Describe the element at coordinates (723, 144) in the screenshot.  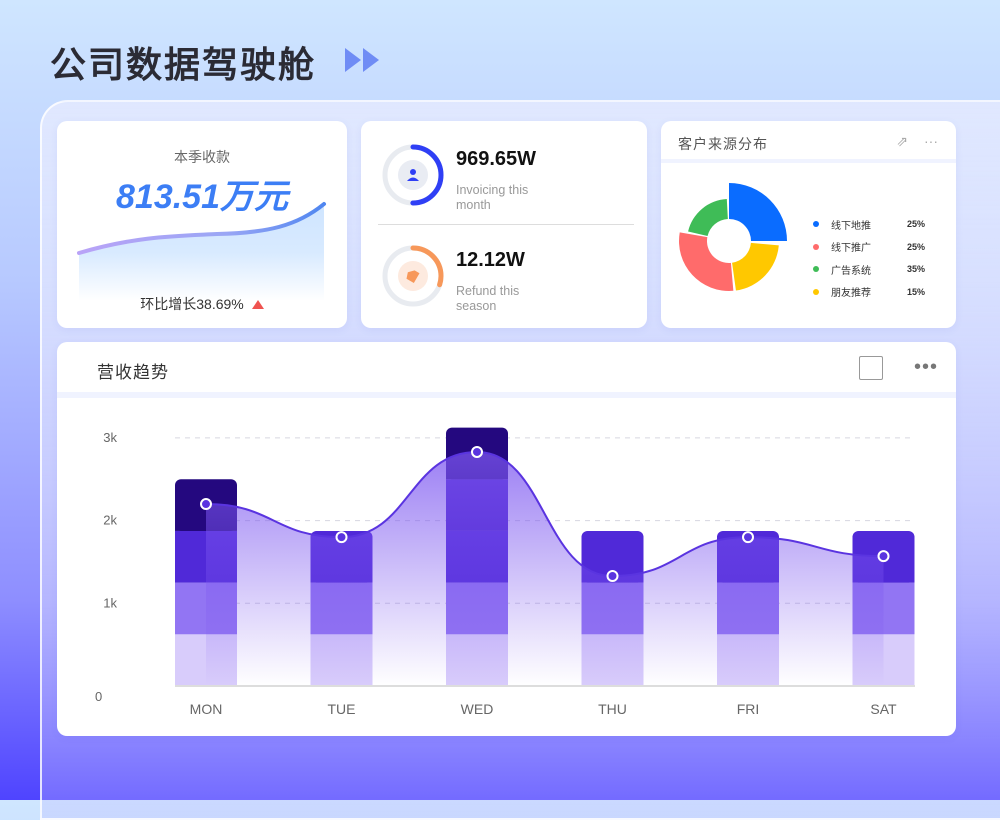
I see `card-title: 客户来源分布` at that location.